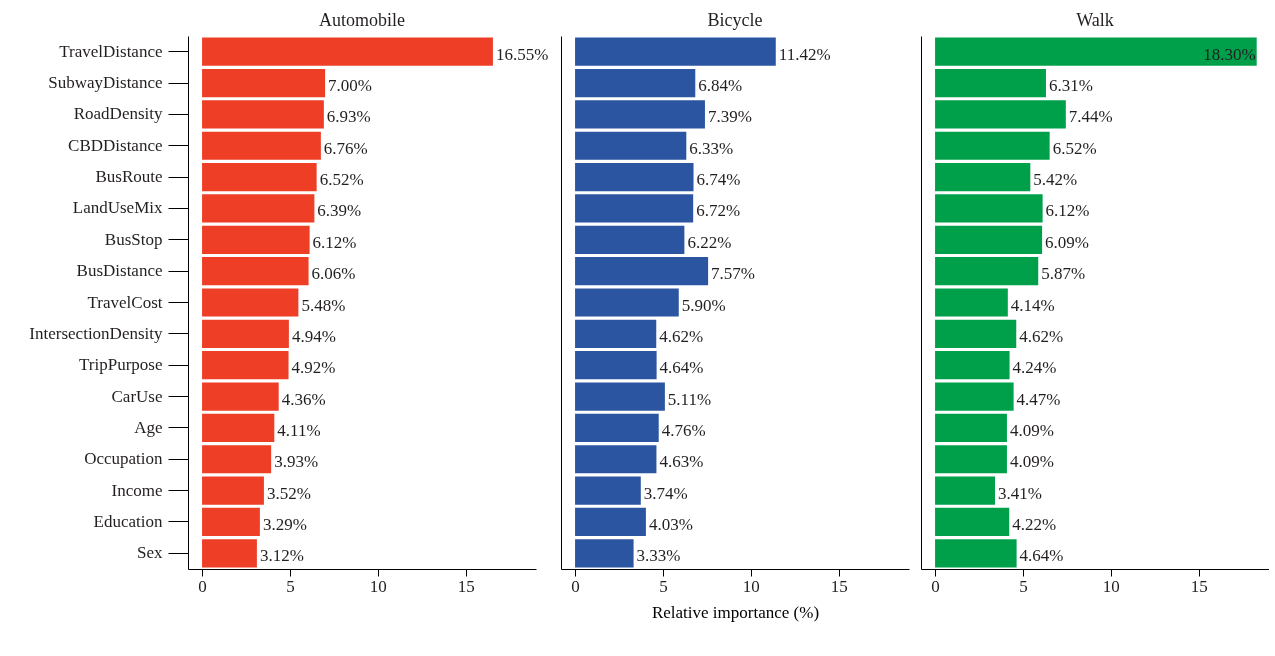  Describe the element at coordinates (670, 524) in the screenshot. I see `data-label: 4.03%` at that location.